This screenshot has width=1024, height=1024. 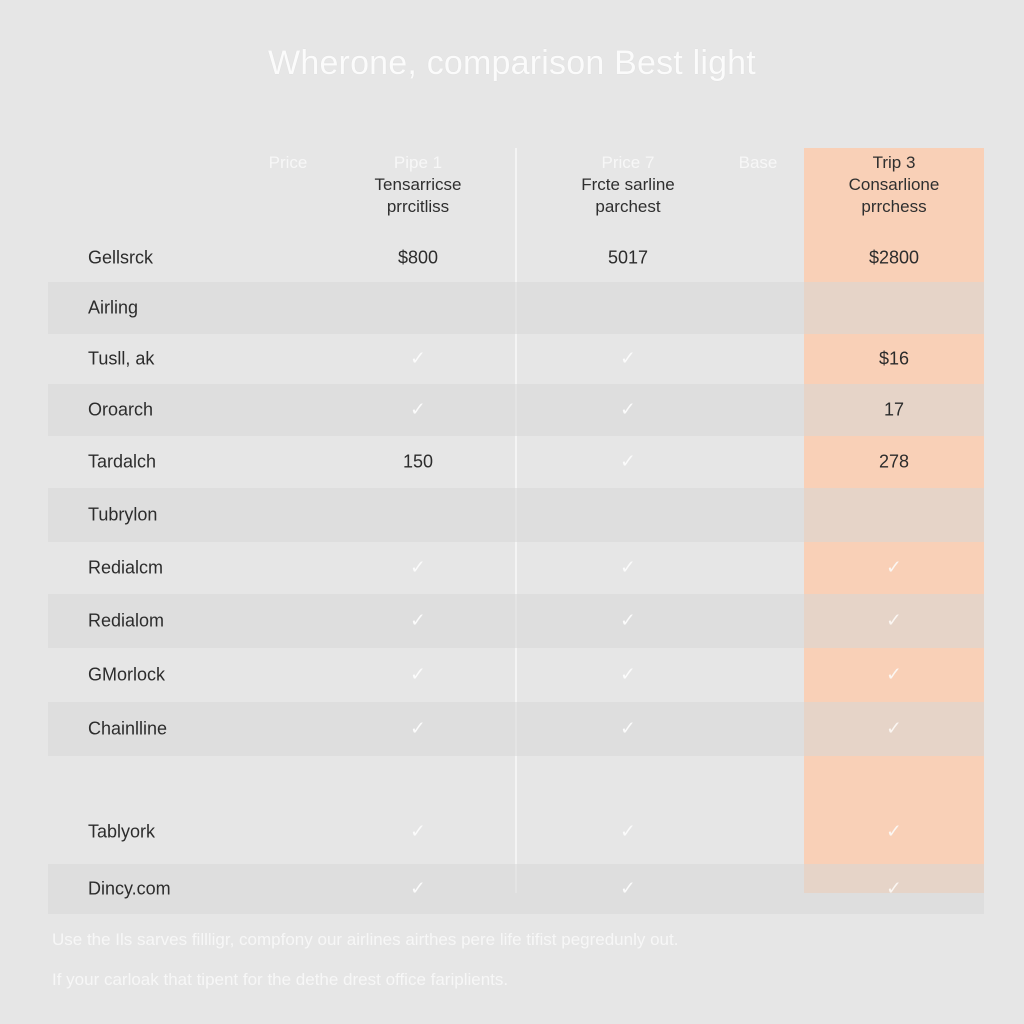 What do you see at coordinates (516, 729) in the screenshot?
I see `table-row: Chainlline ✓ ✓ ✓` at bounding box center [516, 729].